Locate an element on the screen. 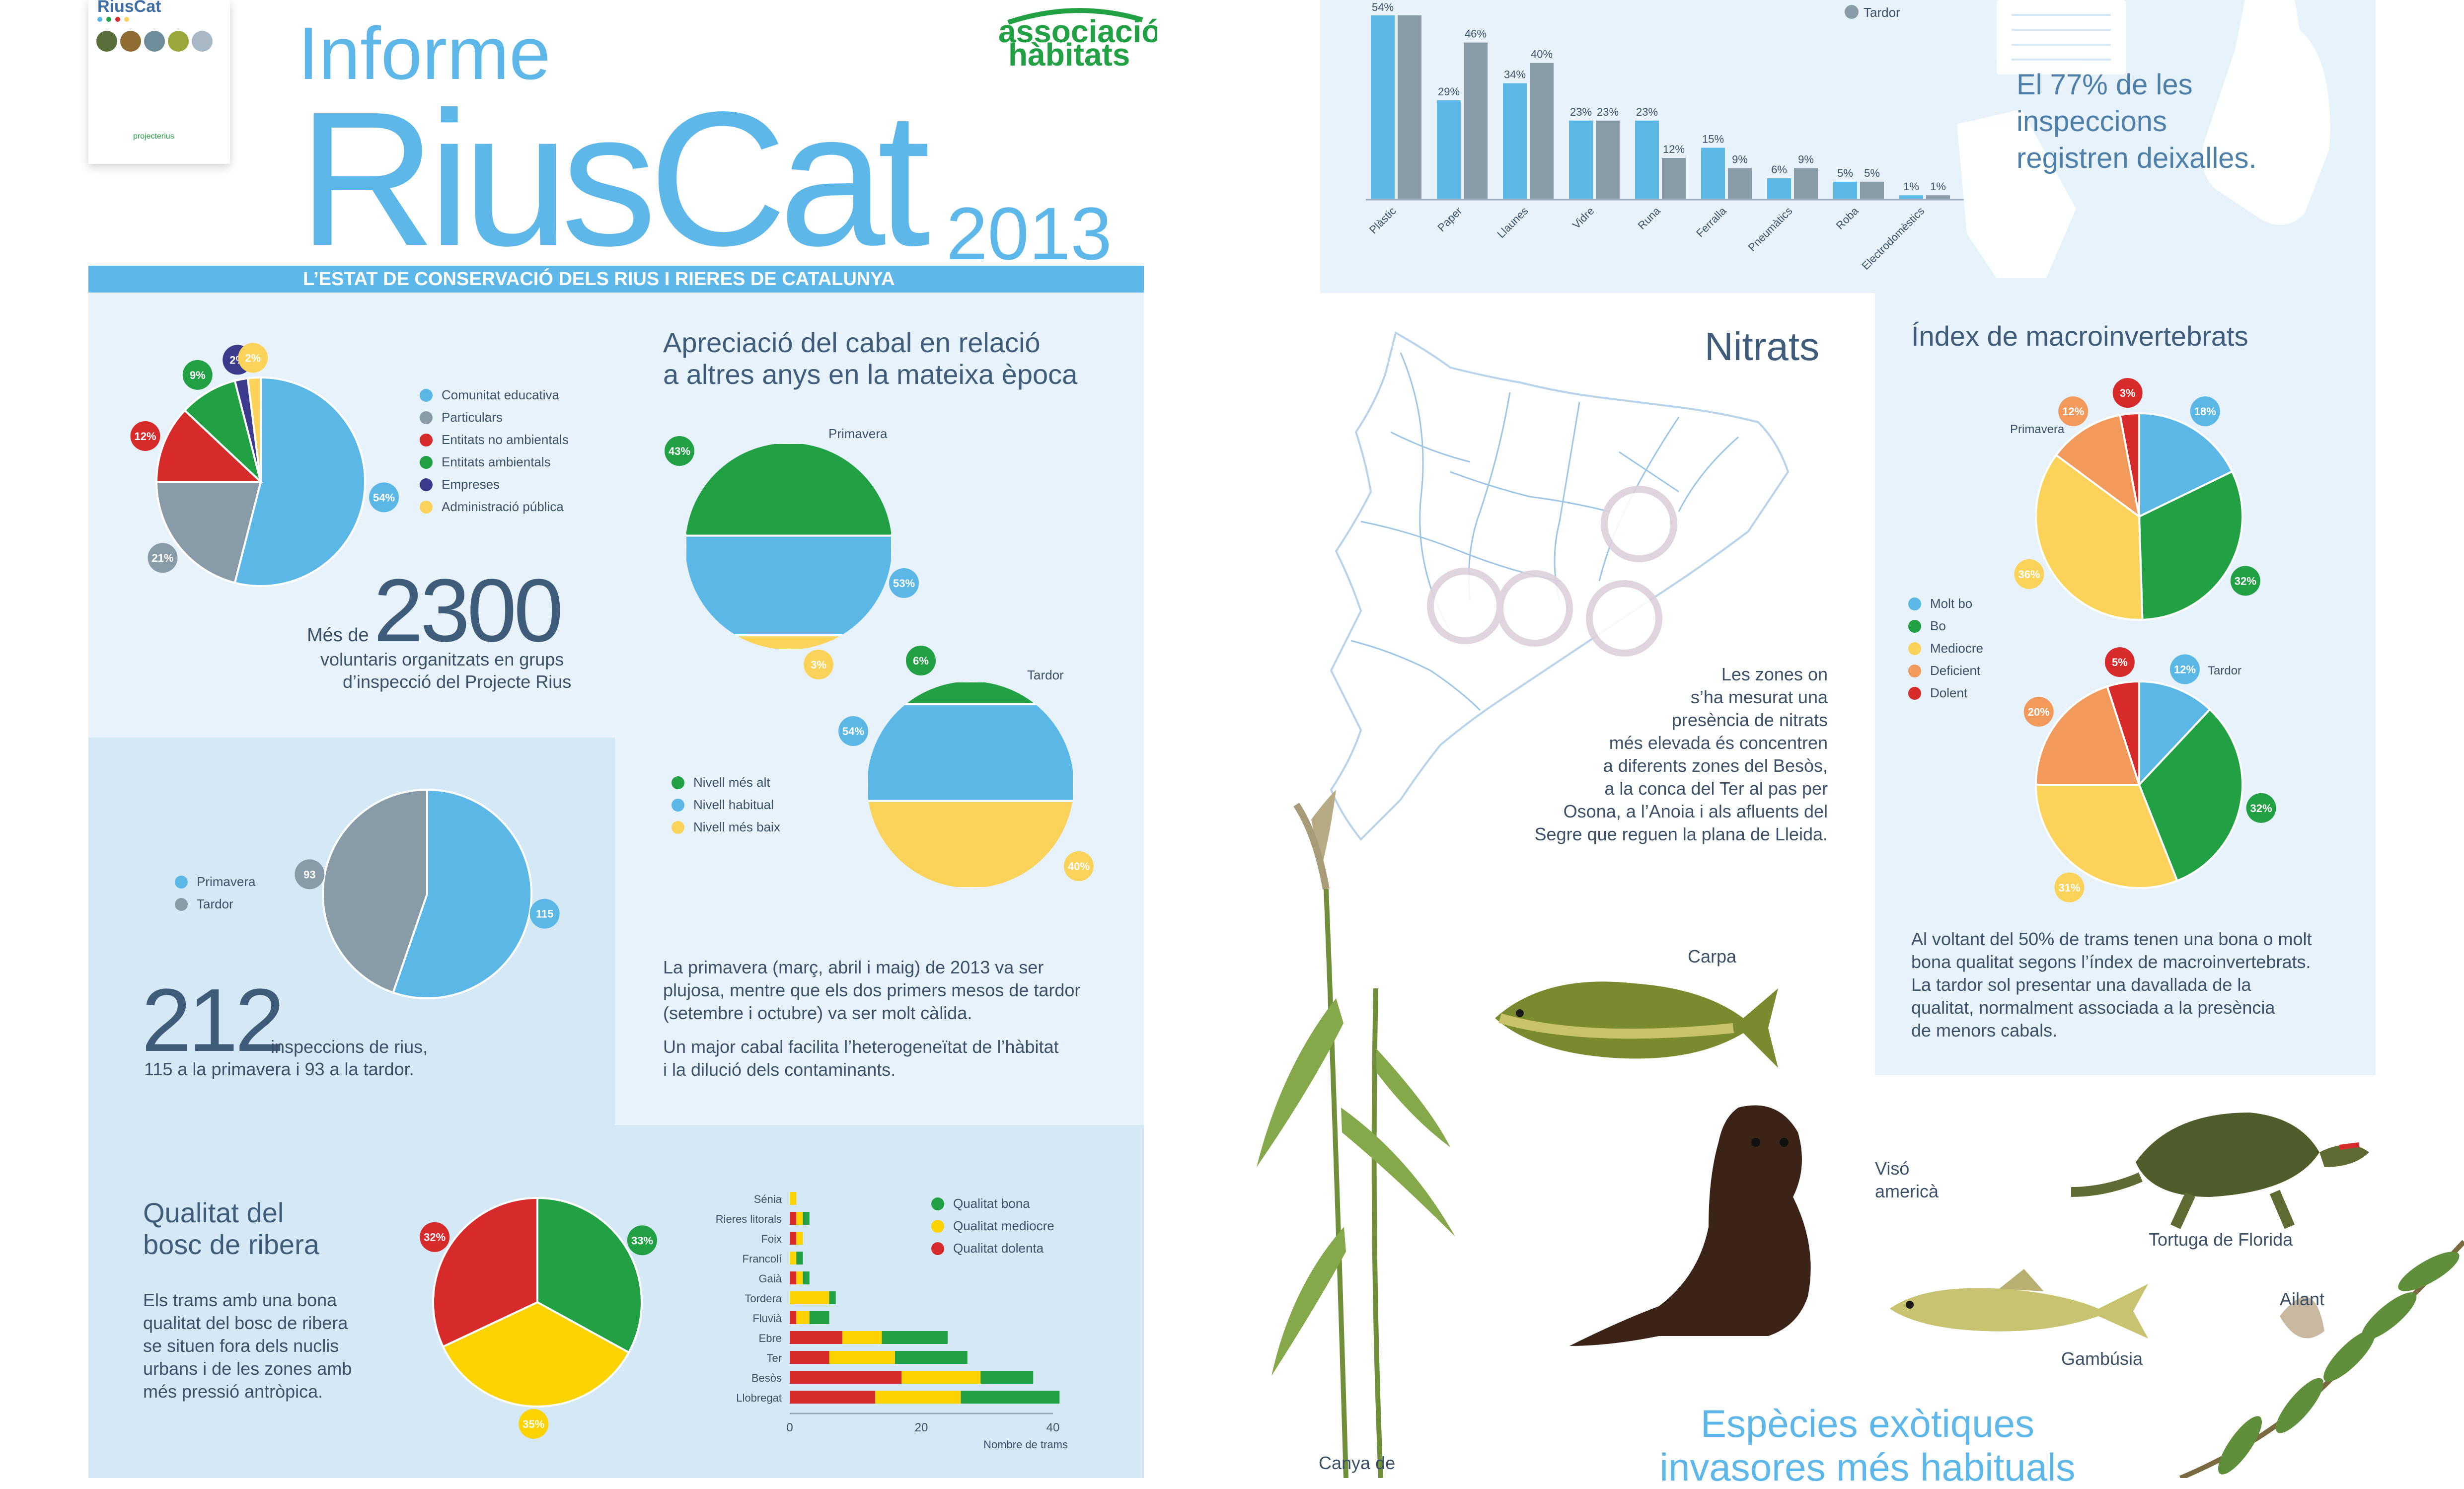 Image resolution: width=2464 pixels, height=1489 pixels. tick-label: Pneumàtics is located at coordinates (1771, 230).